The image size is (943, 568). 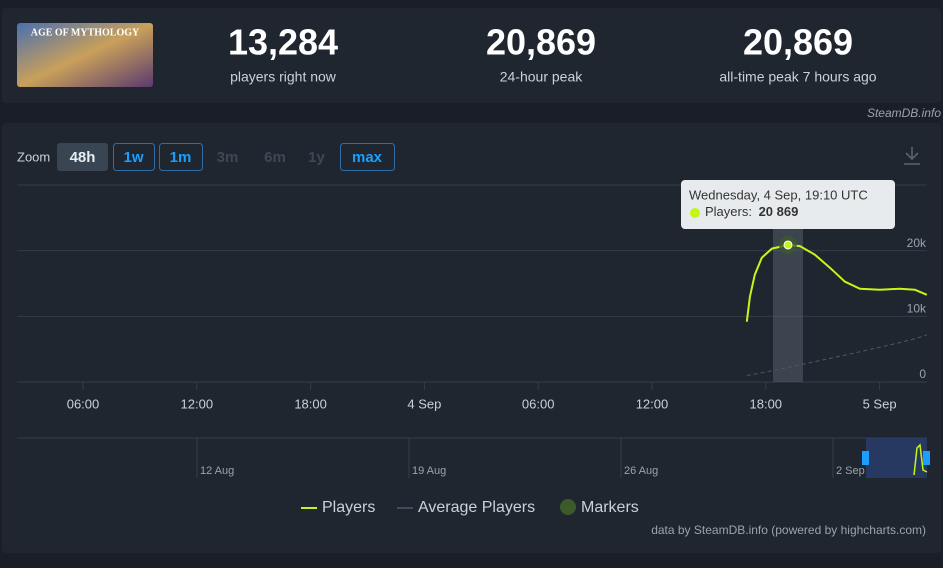 I want to click on x-tick-label: 4 Sep, so click(x=424, y=403).